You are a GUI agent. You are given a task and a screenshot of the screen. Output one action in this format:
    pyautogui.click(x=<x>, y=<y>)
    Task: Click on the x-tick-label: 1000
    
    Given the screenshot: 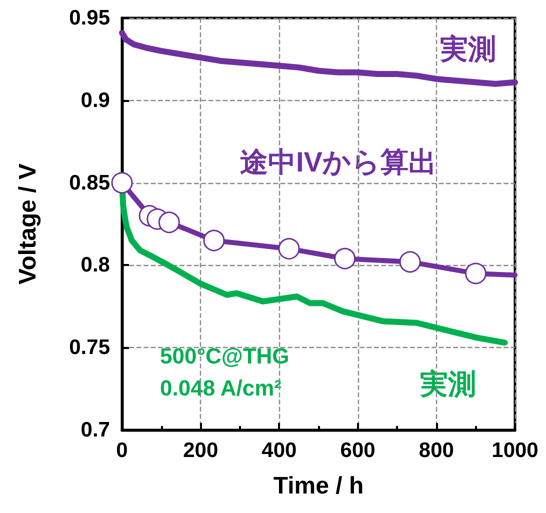 What is the action you would take?
    pyautogui.click(x=515, y=450)
    